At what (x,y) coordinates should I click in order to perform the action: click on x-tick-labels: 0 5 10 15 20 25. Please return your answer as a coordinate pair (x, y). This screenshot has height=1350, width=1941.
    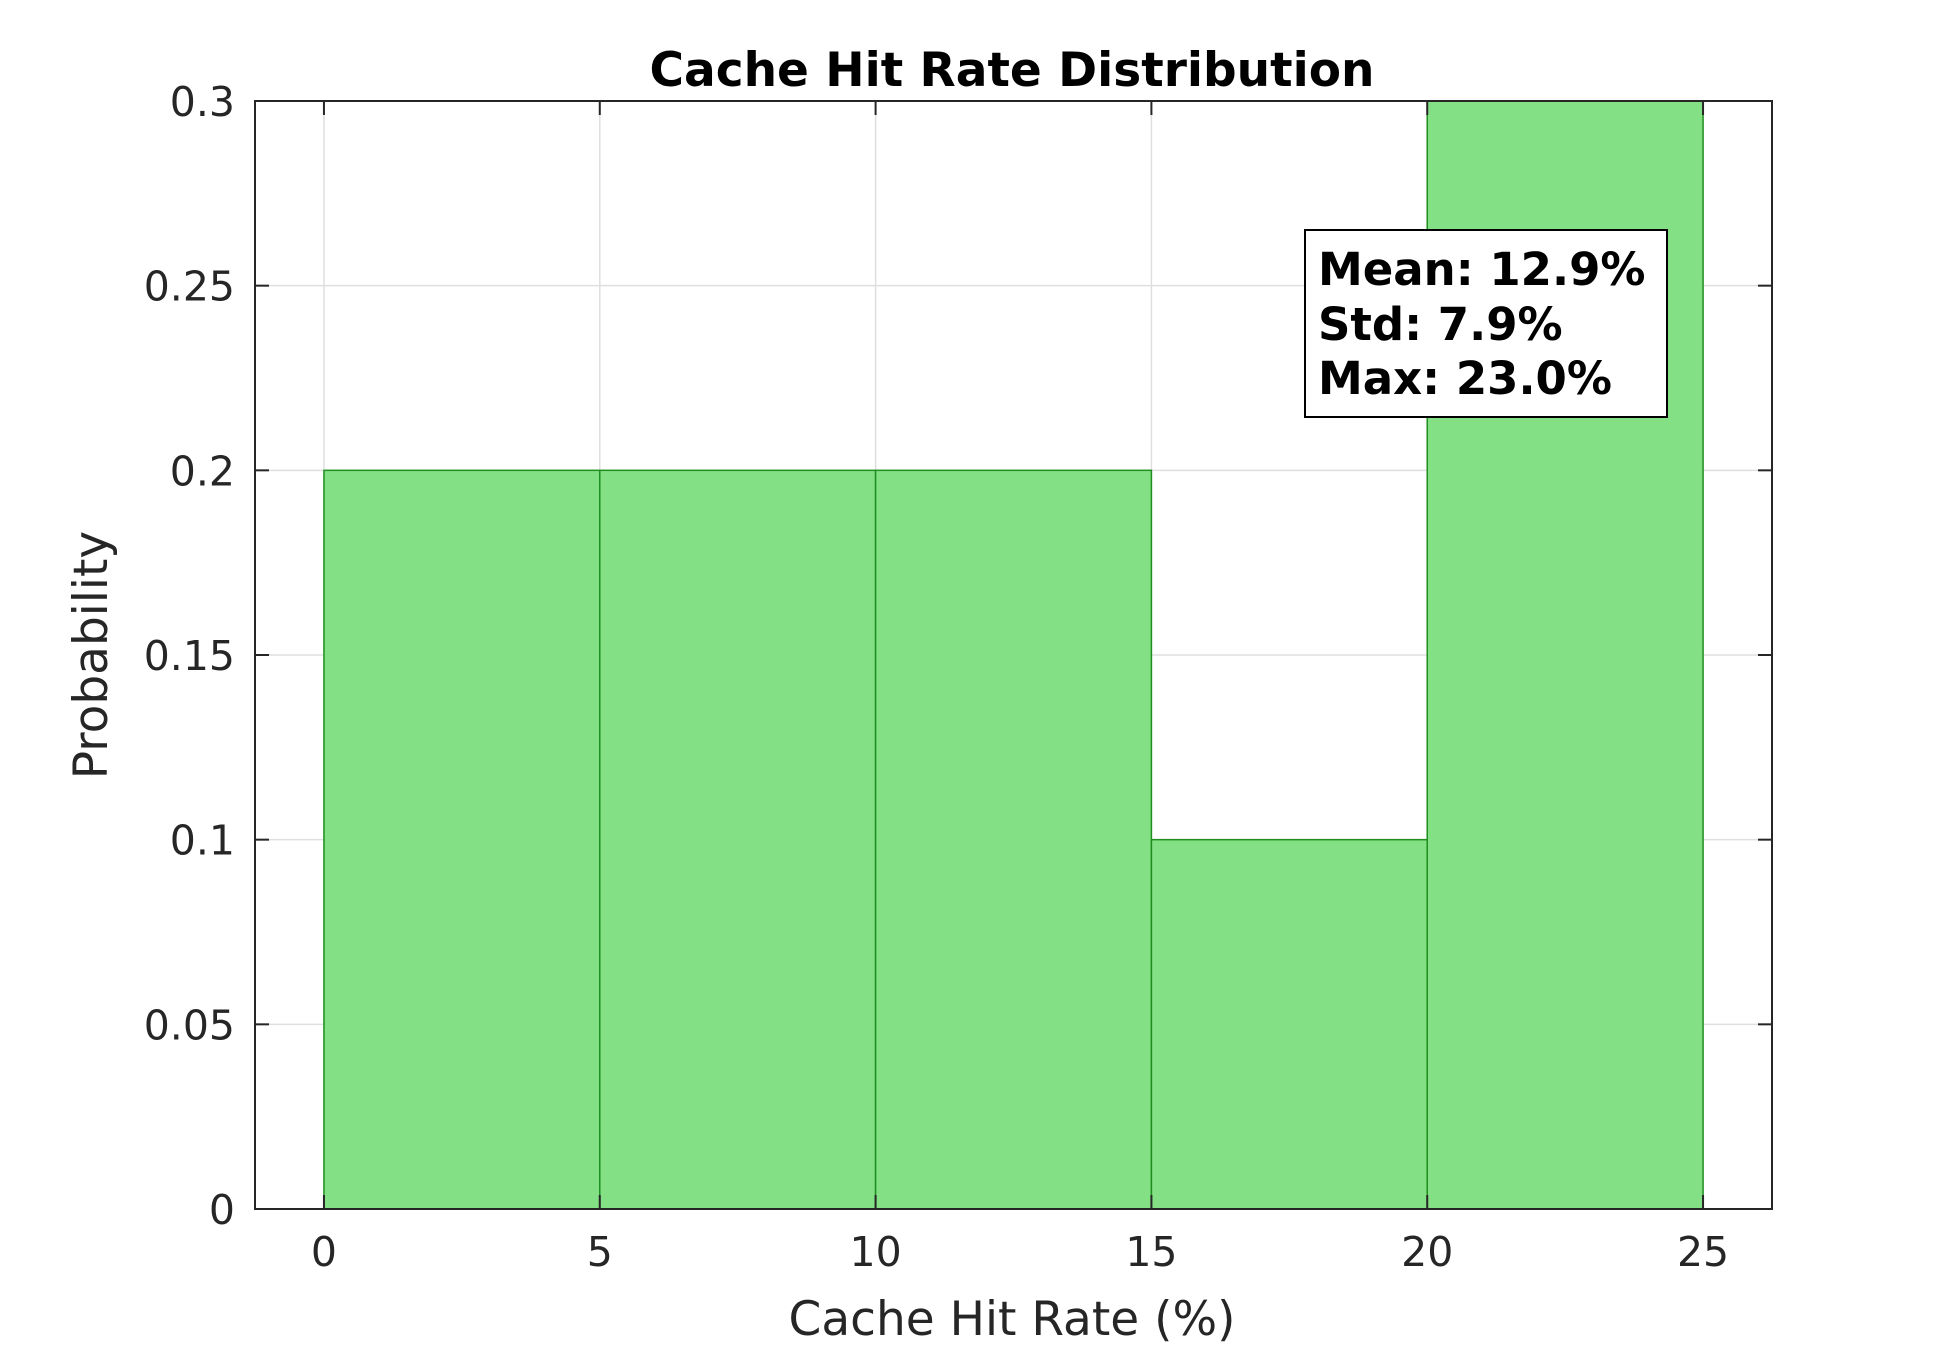
    Looking at the image, I should click on (1020, 1252).